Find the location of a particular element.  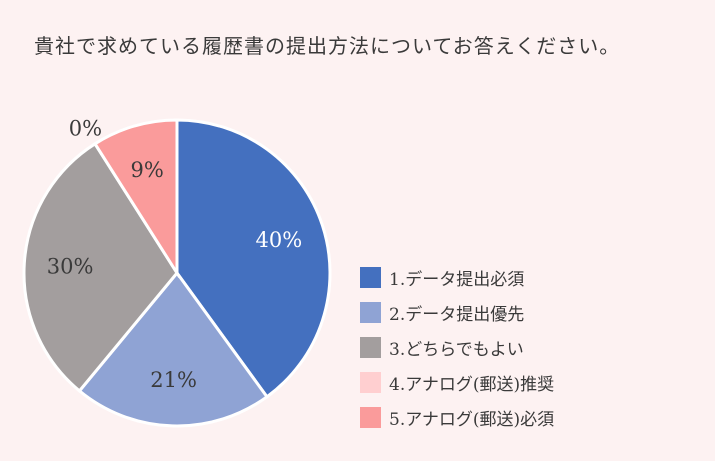

slice-label: 21% is located at coordinates (173, 380).